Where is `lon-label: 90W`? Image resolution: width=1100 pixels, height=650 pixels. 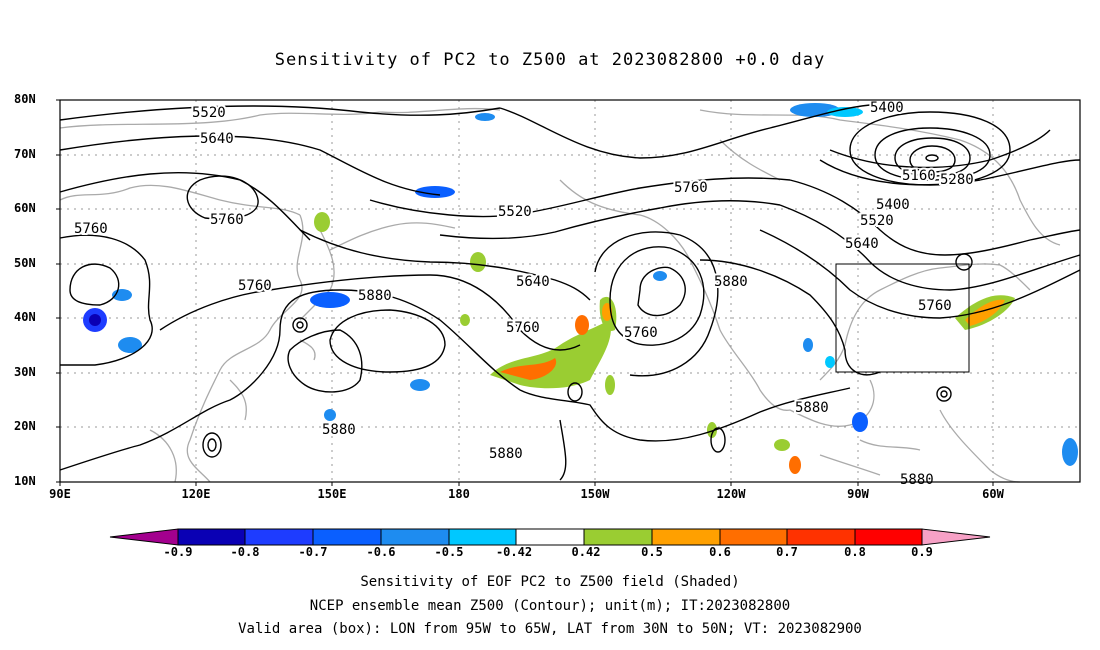
lon-label: 90W is located at coordinates (858, 494).